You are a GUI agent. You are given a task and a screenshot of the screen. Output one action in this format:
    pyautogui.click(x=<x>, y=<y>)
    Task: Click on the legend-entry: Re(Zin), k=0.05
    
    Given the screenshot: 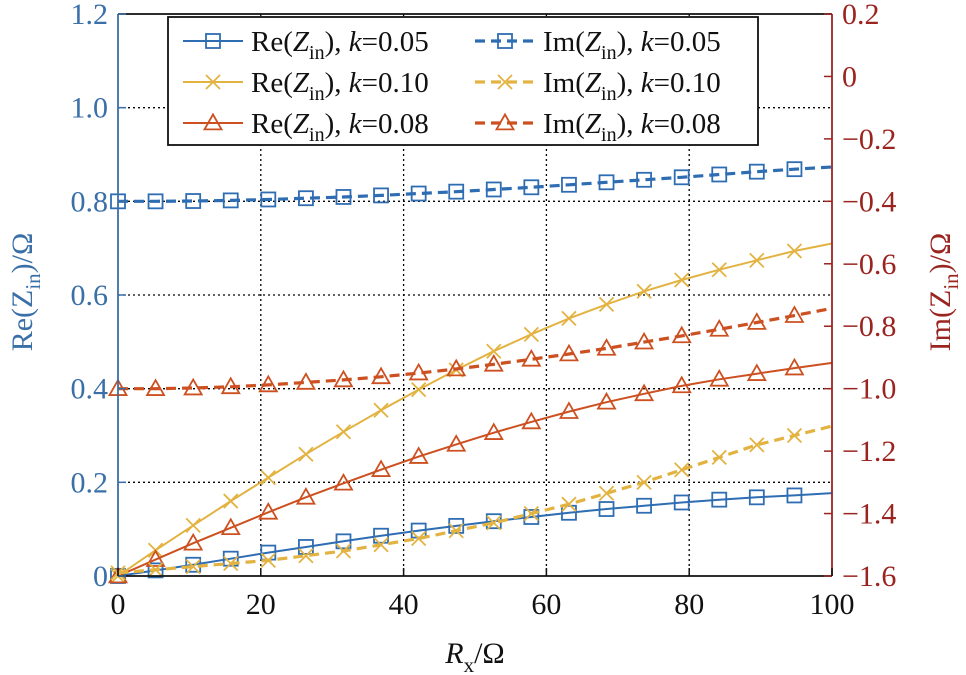 What is the action you would take?
    pyautogui.click(x=306, y=45)
    